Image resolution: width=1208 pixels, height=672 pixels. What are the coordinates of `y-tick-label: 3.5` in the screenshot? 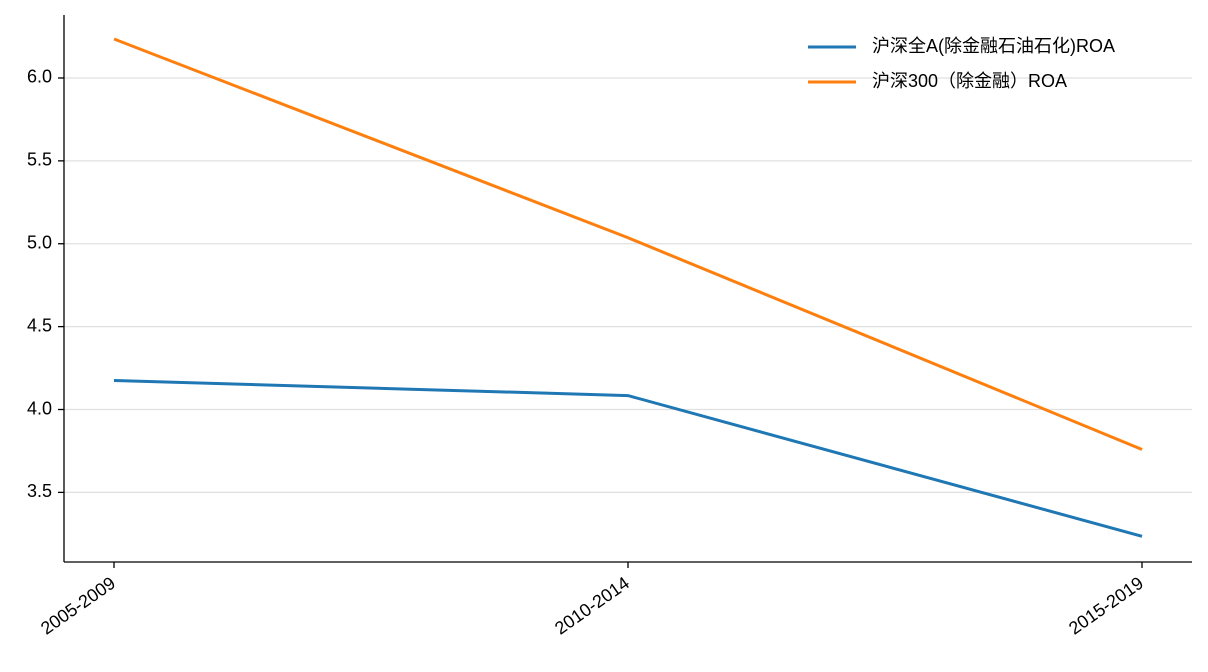 It's located at (39, 491).